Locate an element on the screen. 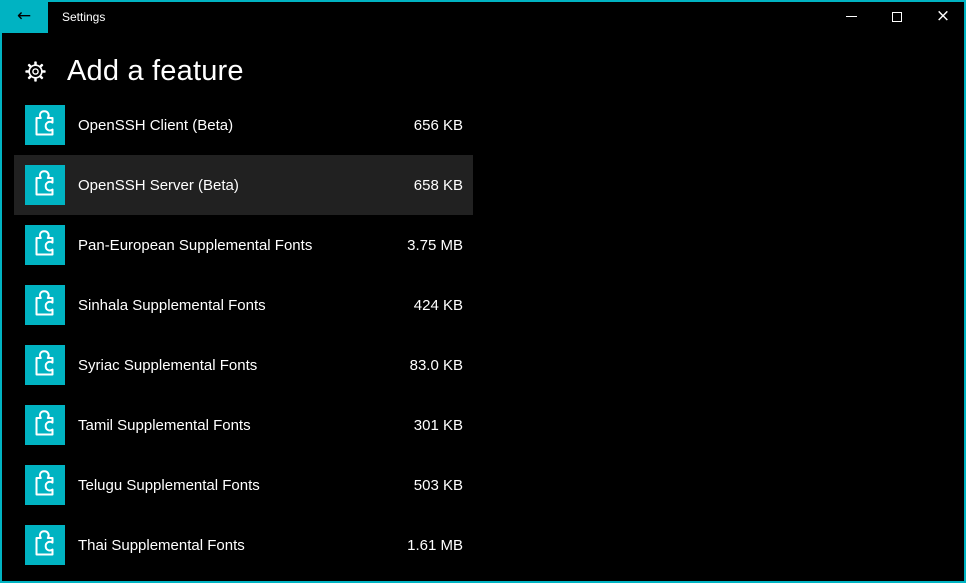  feature-row: Tamil Supplemental Fonts 301 KB is located at coordinates (243, 425).